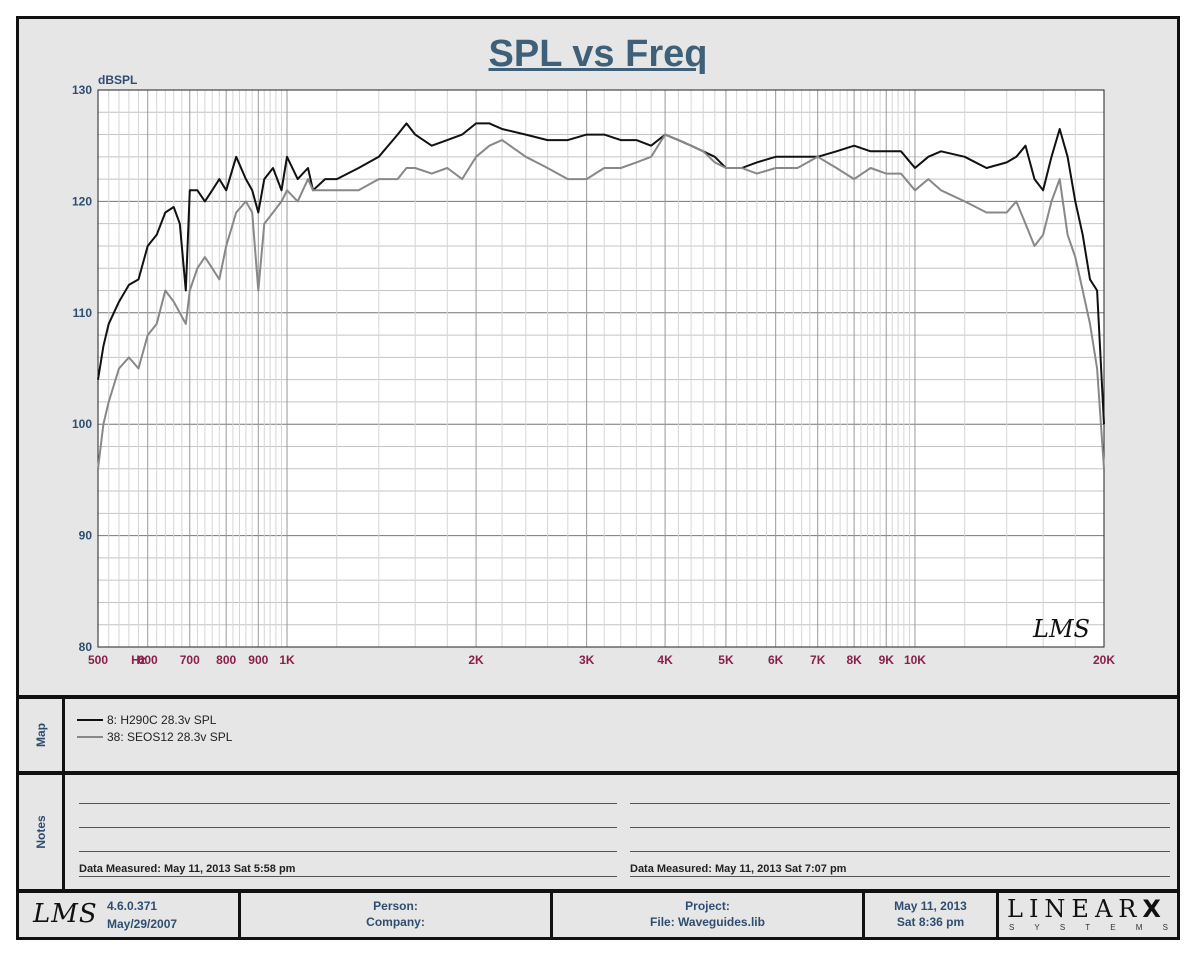 This screenshot has width=1200, height=960. What do you see at coordinates (287, 660) in the screenshot?
I see `x-tick-label: 1K` at bounding box center [287, 660].